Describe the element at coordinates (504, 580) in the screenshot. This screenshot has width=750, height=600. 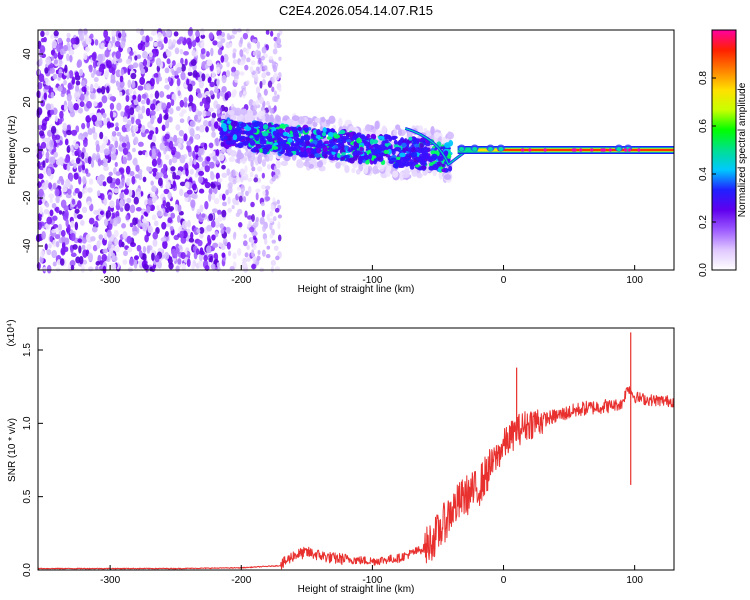
I see `snr-x-tick-label: 0` at that location.